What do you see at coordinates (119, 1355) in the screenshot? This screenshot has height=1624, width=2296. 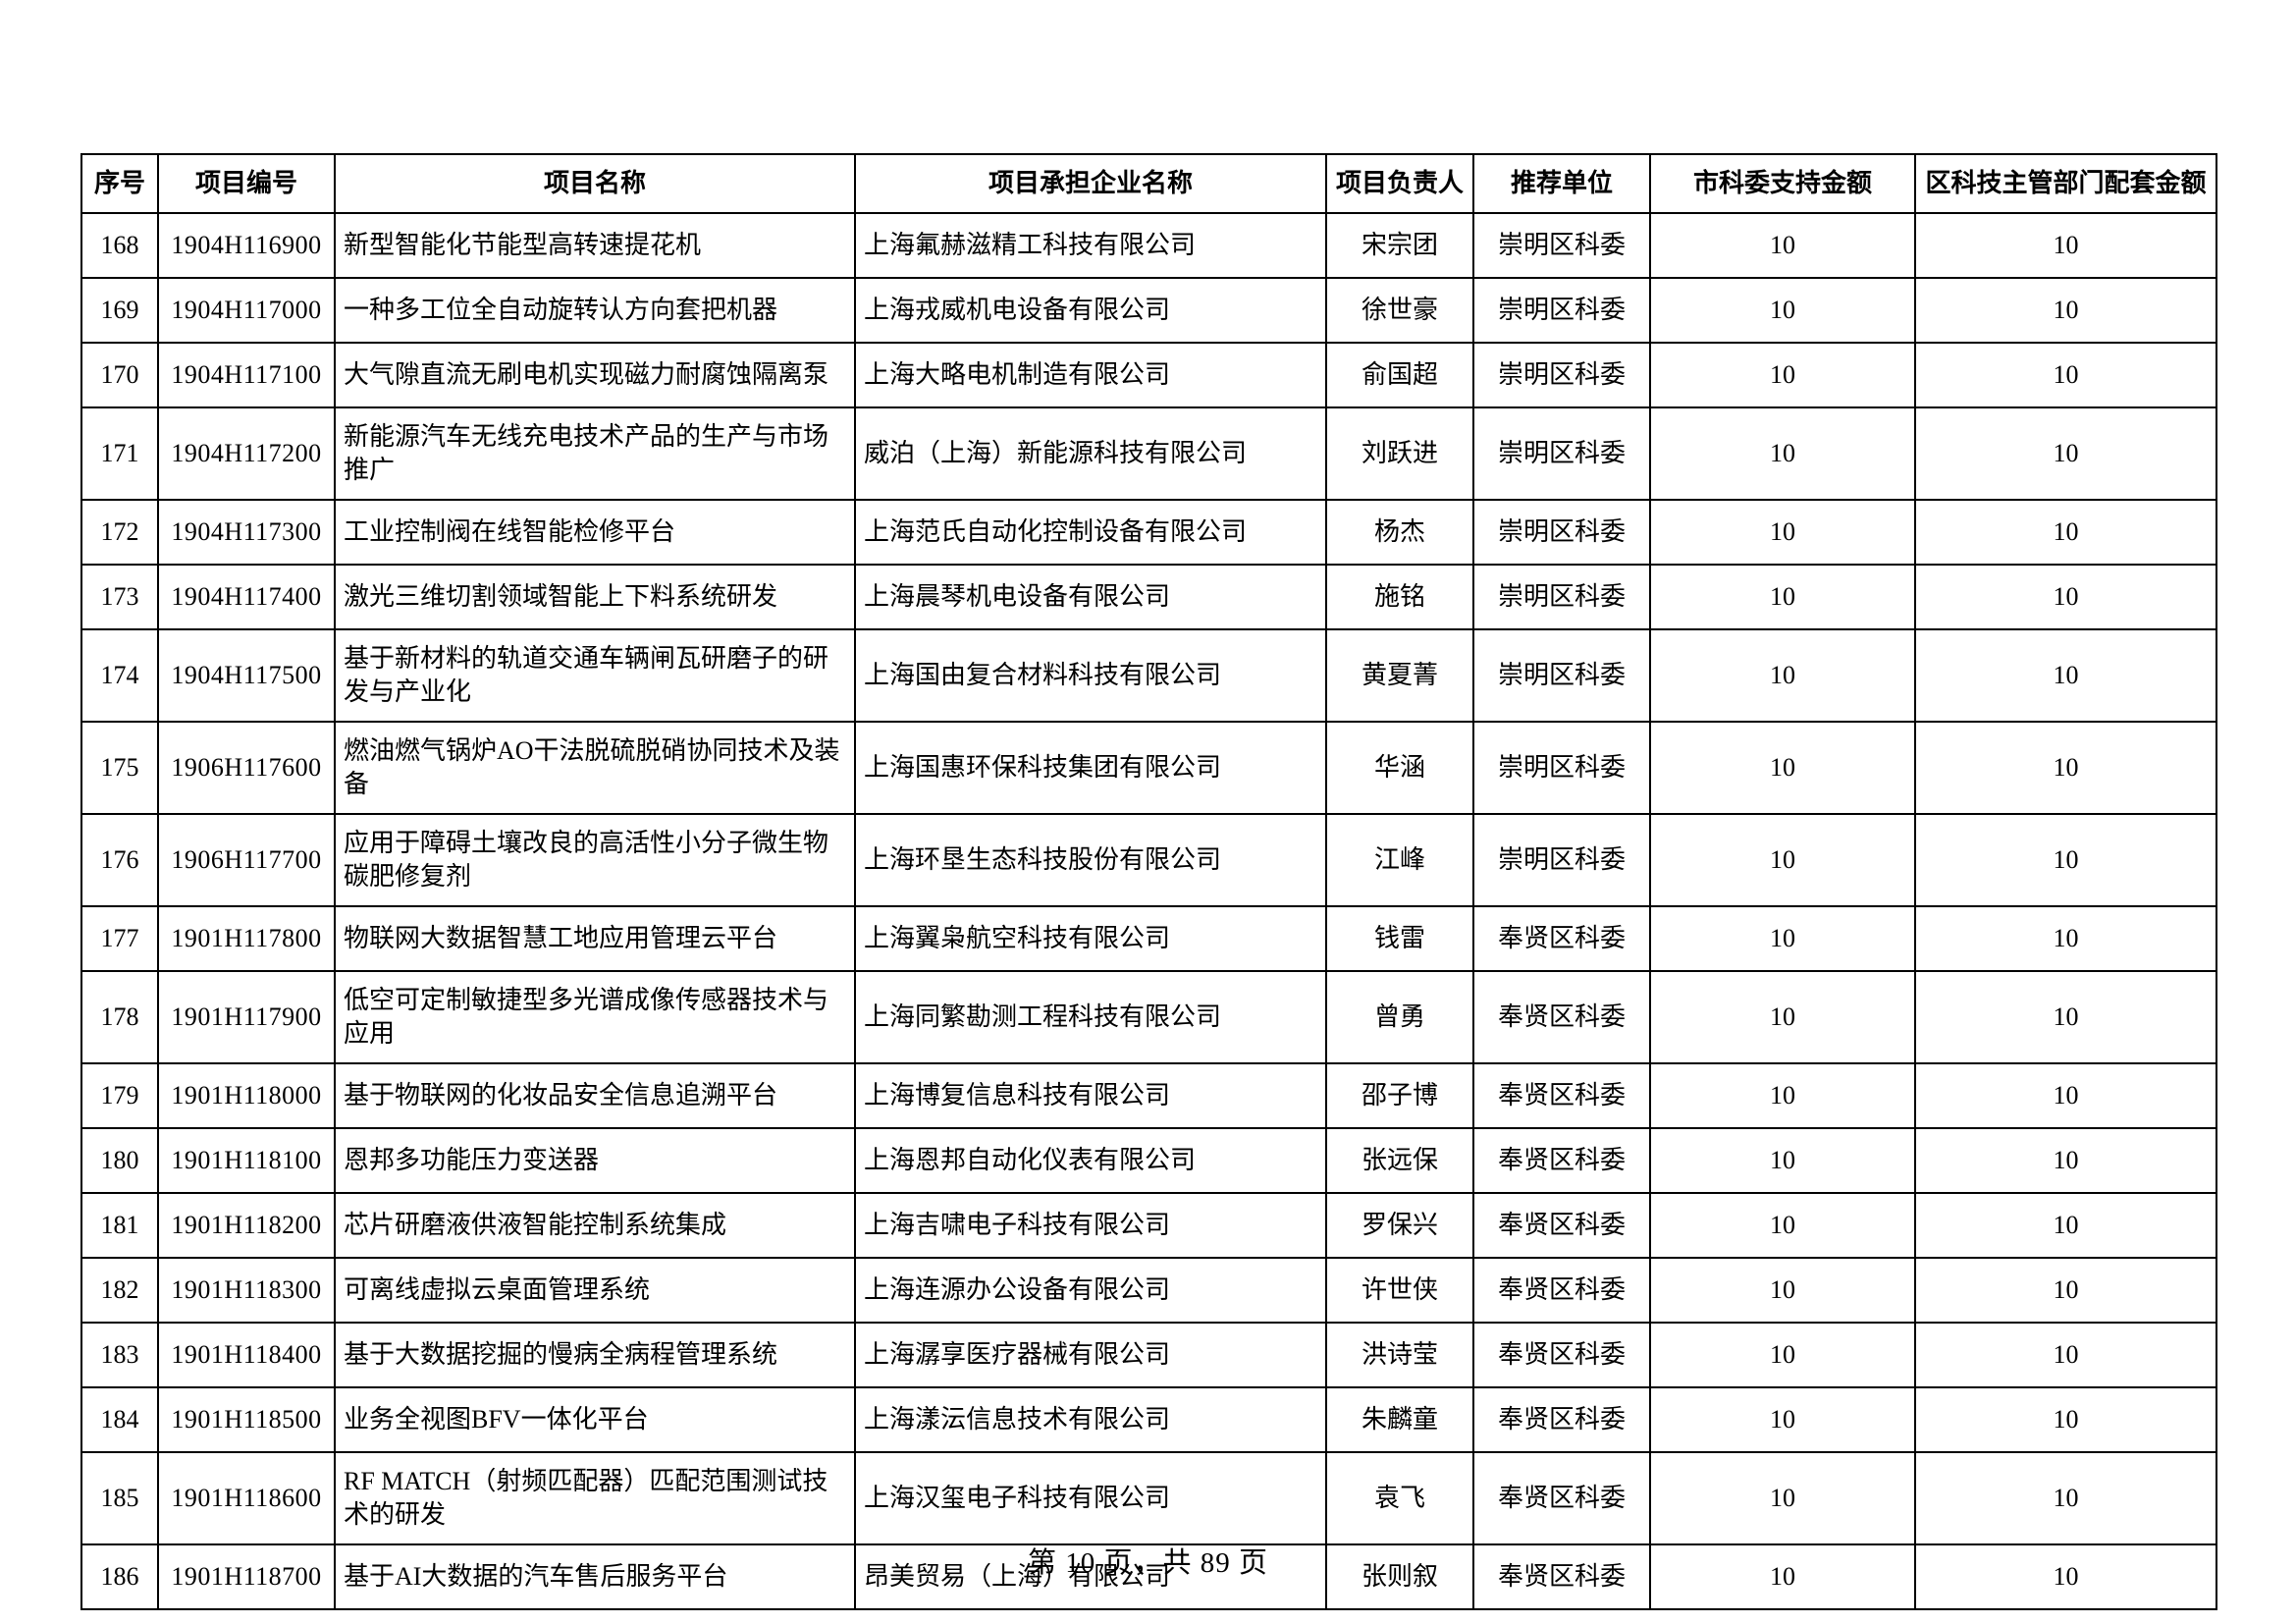 I see `cell-seq: 183` at bounding box center [119, 1355].